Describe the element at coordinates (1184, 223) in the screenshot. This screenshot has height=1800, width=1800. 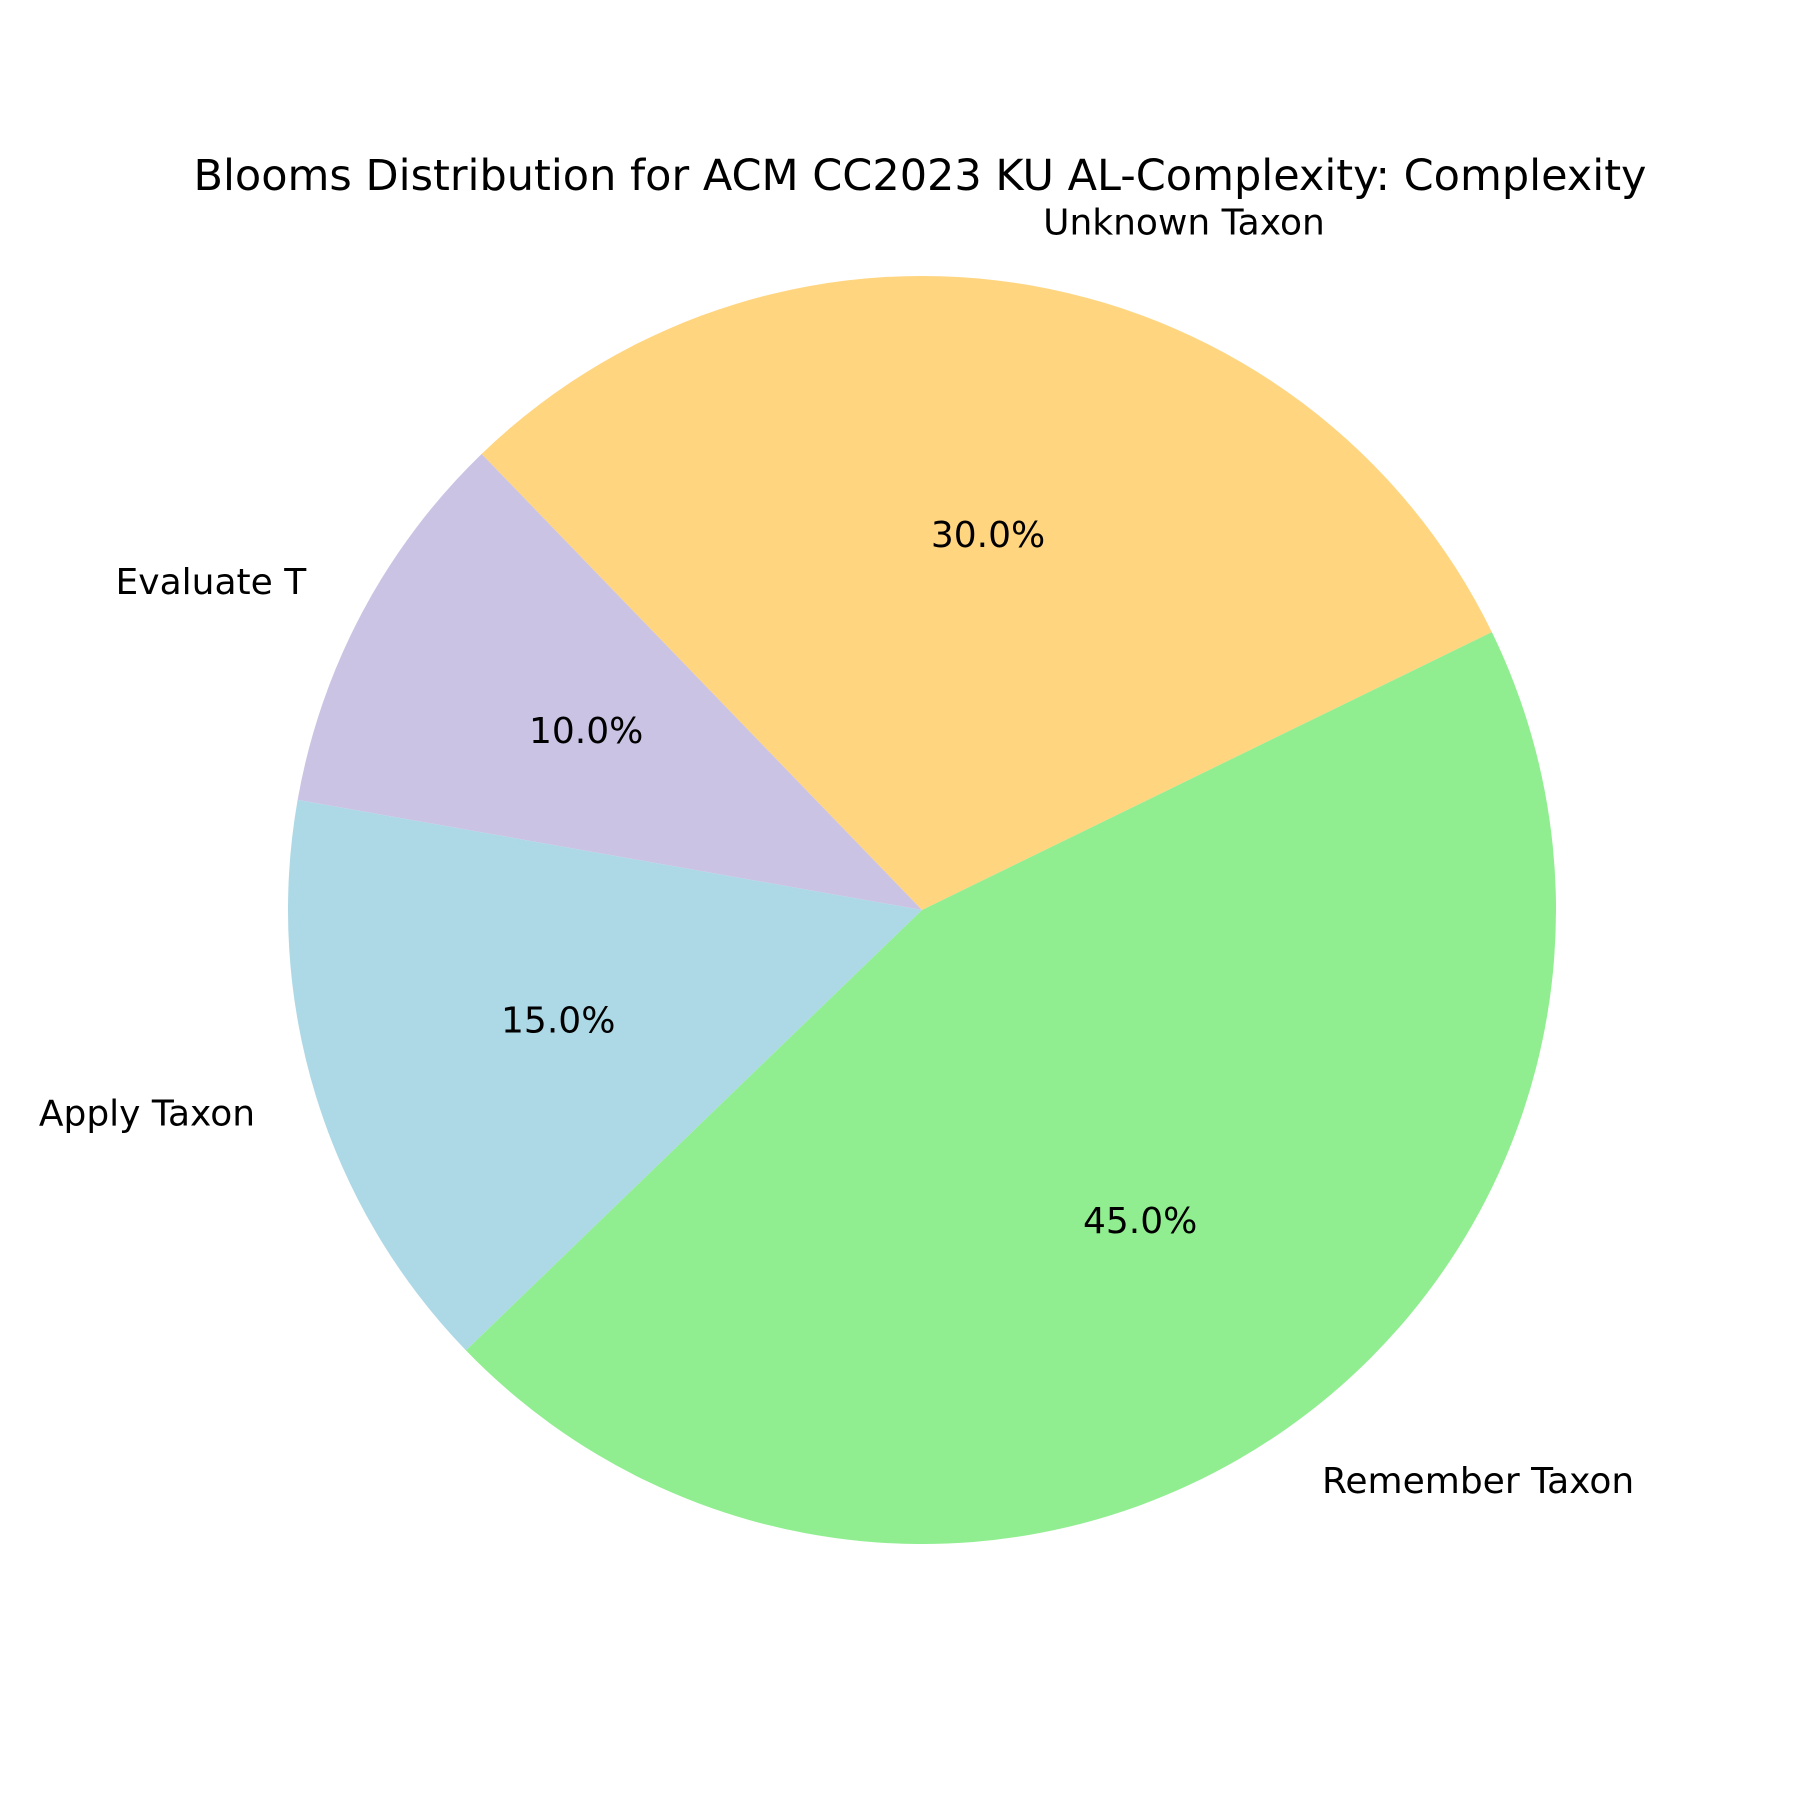
I see `slice-label: Unknown Taxon` at that location.